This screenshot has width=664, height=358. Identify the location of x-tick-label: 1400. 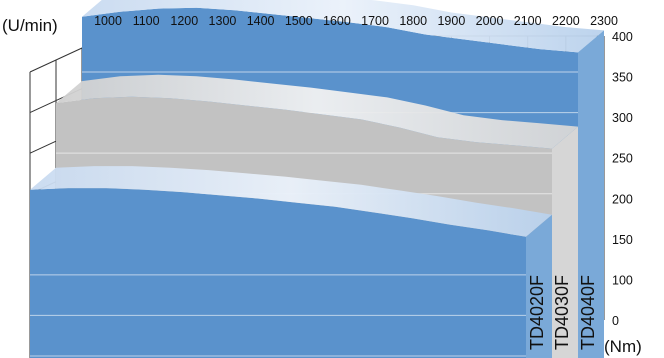
(261, 21).